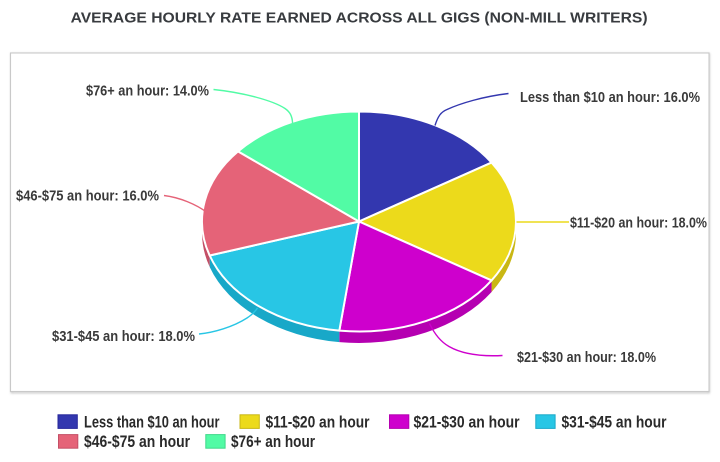  What do you see at coordinates (638, 224) in the screenshot?
I see `svg-text: $11-$20 an hour: 18.0%` at bounding box center [638, 224].